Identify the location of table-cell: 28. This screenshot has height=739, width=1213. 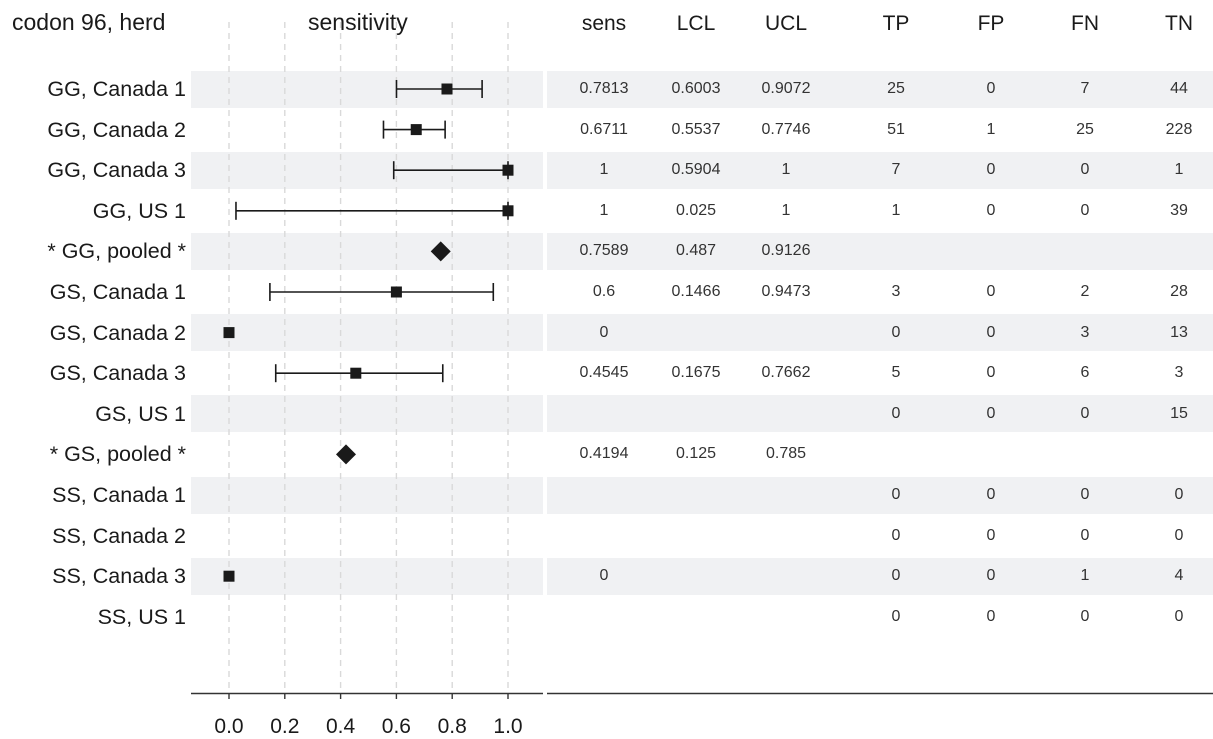
(1179, 291).